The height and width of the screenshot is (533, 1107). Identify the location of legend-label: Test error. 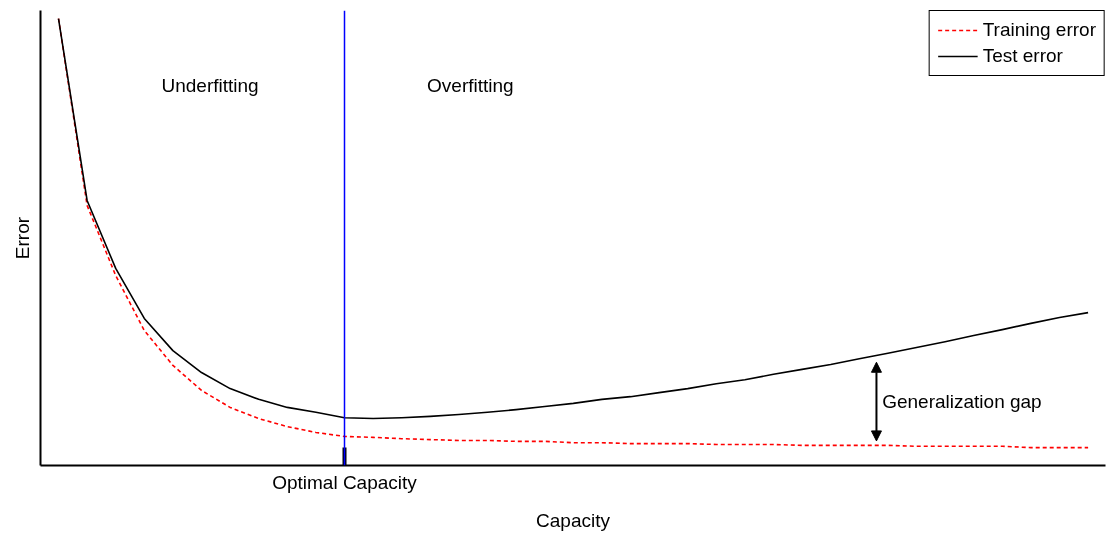
(1022, 56).